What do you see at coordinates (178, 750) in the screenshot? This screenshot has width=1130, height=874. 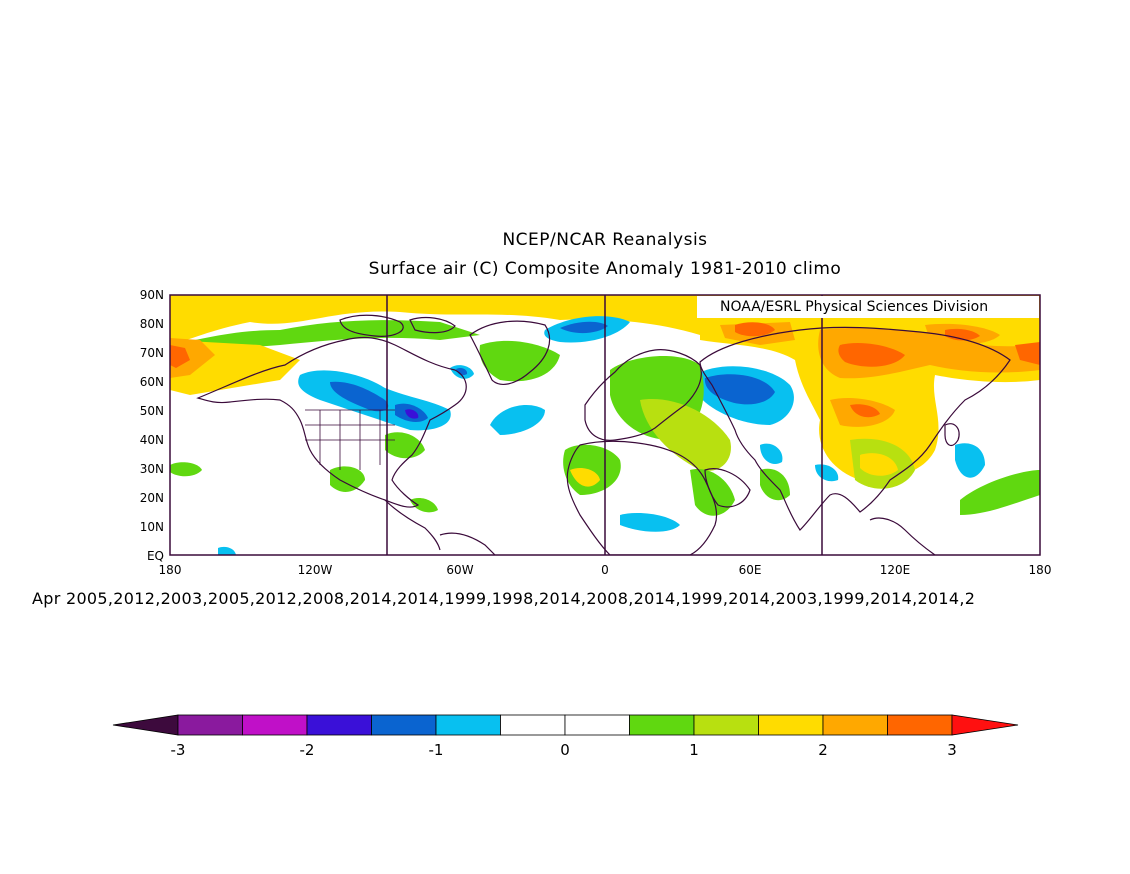 I see `colorbar-tick-label: -3` at bounding box center [178, 750].